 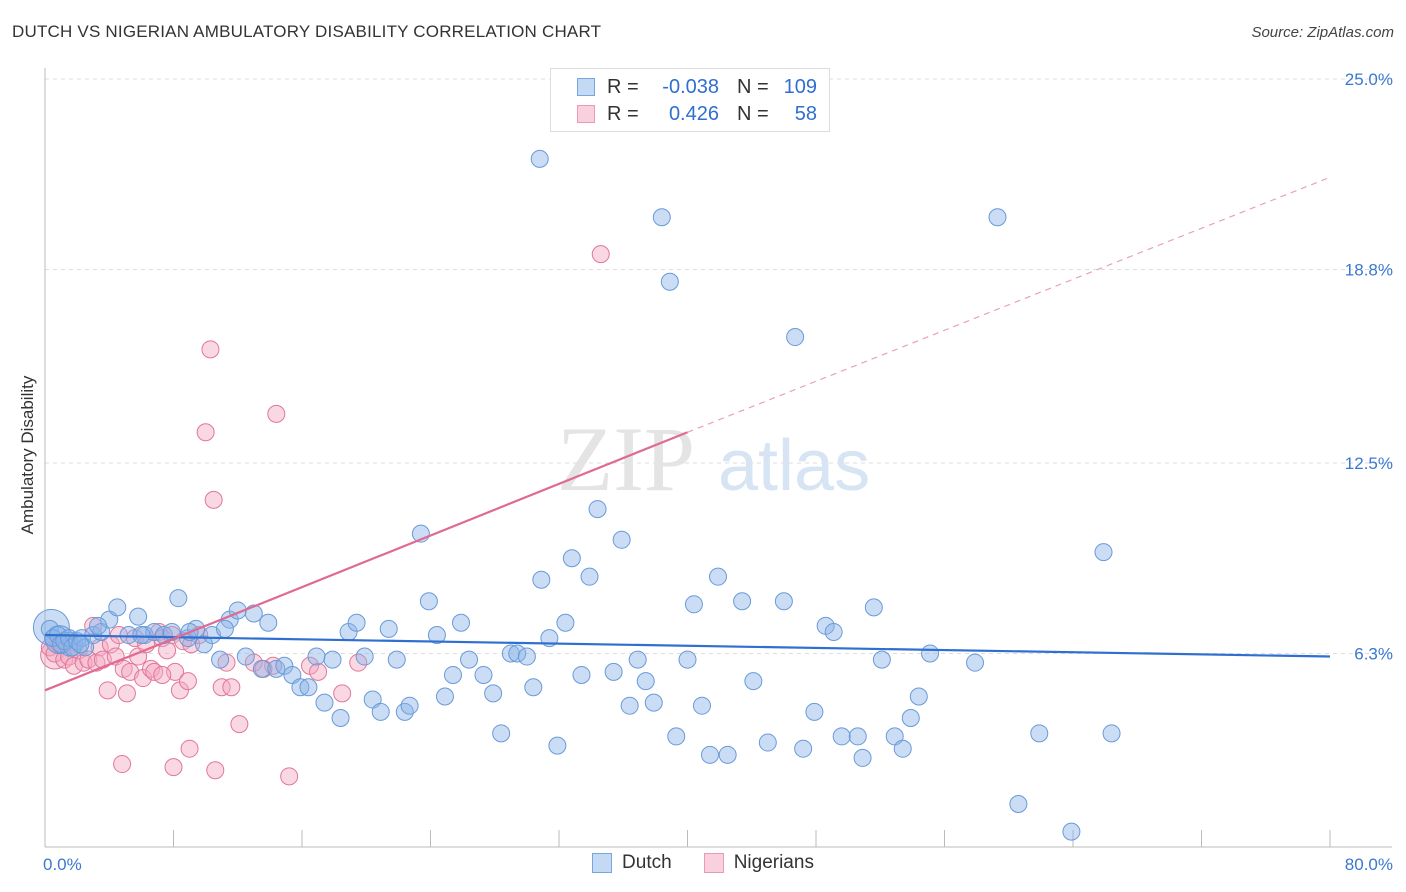 What do you see at coordinates (690, 86) in the screenshot?
I see `legend-r-value: -0.038` at bounding box center [690, 86].